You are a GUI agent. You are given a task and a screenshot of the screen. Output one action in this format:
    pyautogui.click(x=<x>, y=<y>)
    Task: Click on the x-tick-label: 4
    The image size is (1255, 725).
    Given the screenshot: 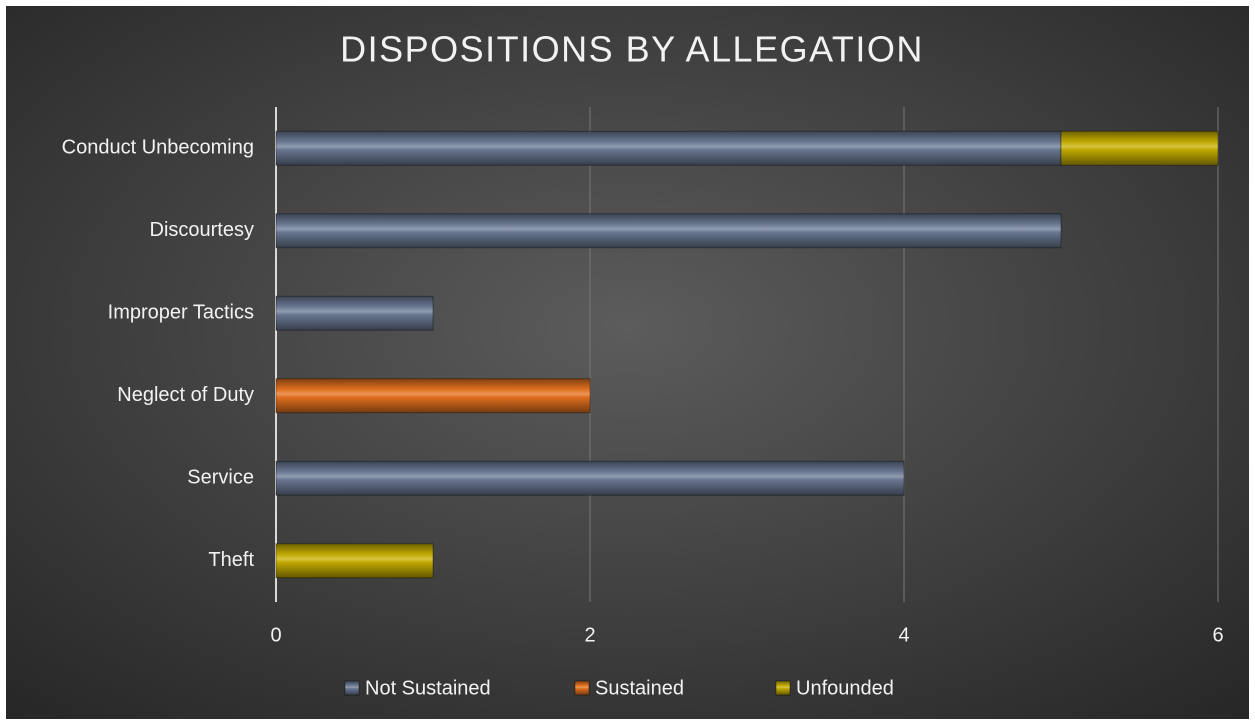 What is the action you would take?
    pyautogui.click(x=903, y=635)
    